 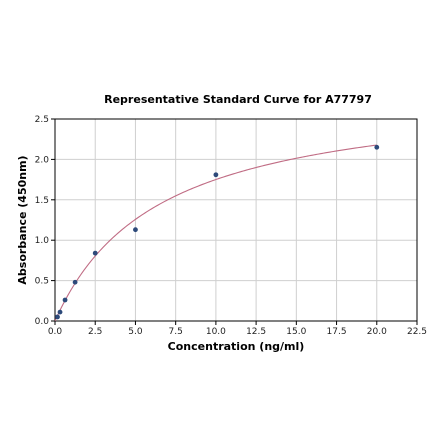 What do you see at coordinates (236, 346) in the screenshot?
I see `x-axis-label: Concentration (ng/ml)` at bounding box center [236, 346].